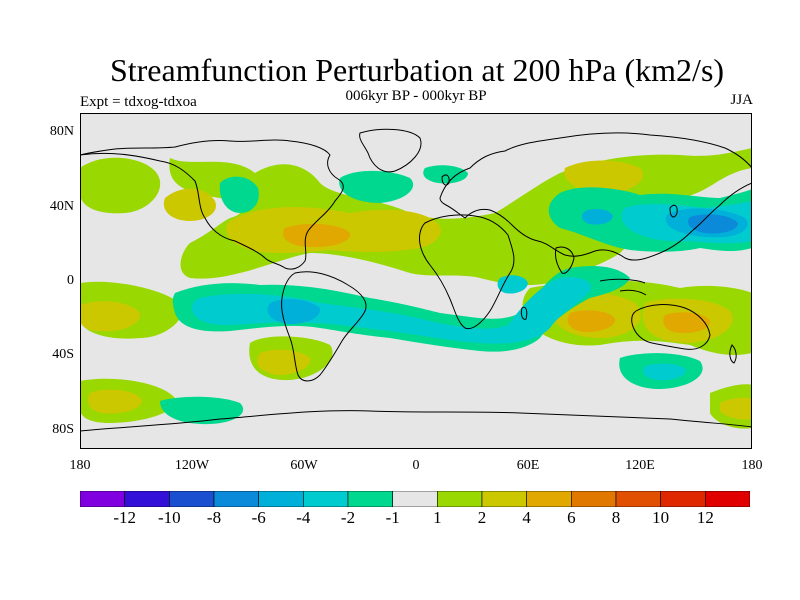 This screenshot has height=600, width=800. What do you see at coordinates (616, 517) in the screenshot?
I see `colorbar-tick-label: 8` at bounding box center [616, 517].